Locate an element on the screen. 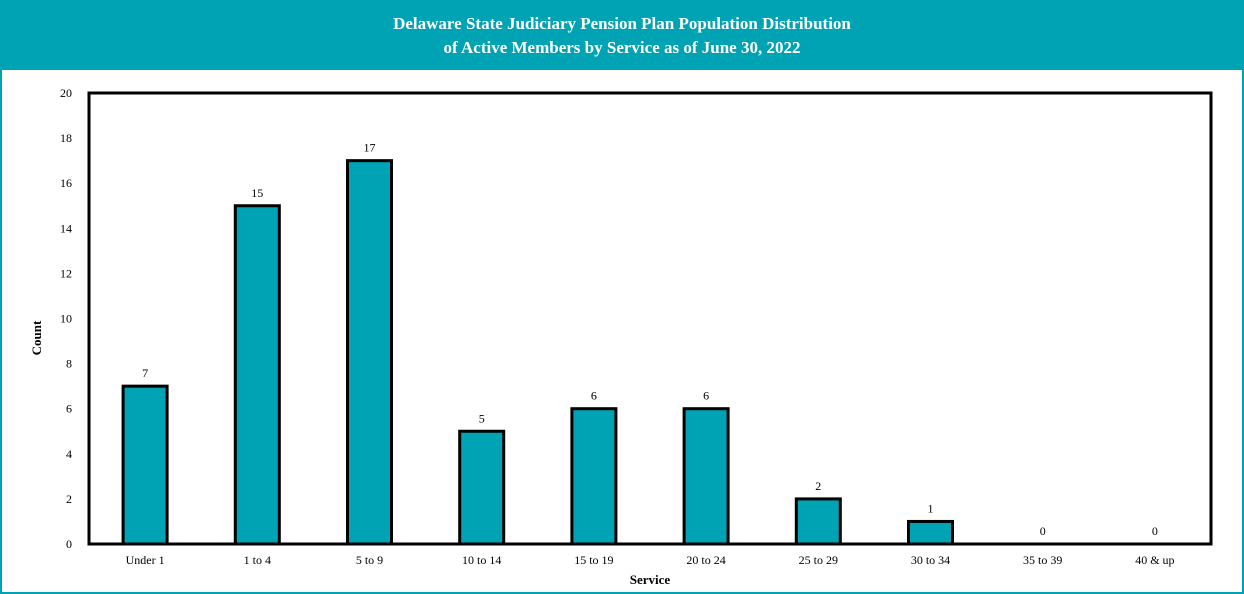 This screenshot has width=1244, height=594. y-tick-label: 6 is located at coordinates (69, 409).